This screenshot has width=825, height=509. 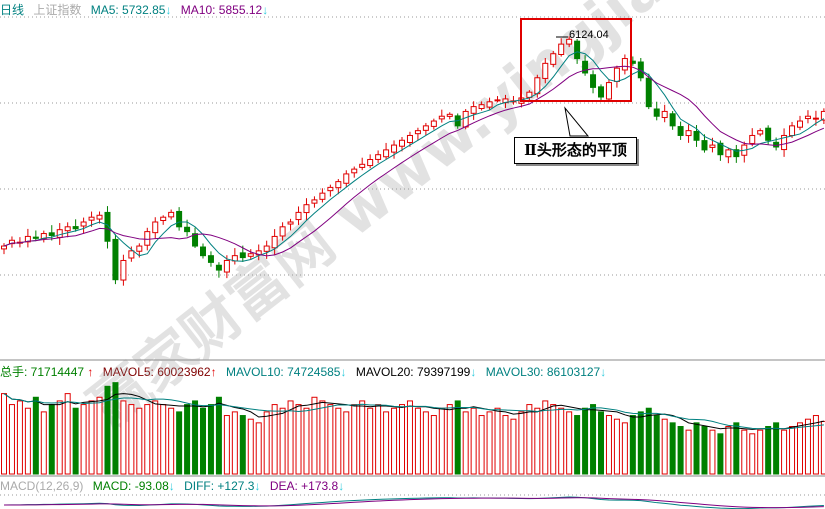 What do you see at coordinates (577, 121) in the screenshot?
I see `callout-pointer` at bounding box center [577, 121].